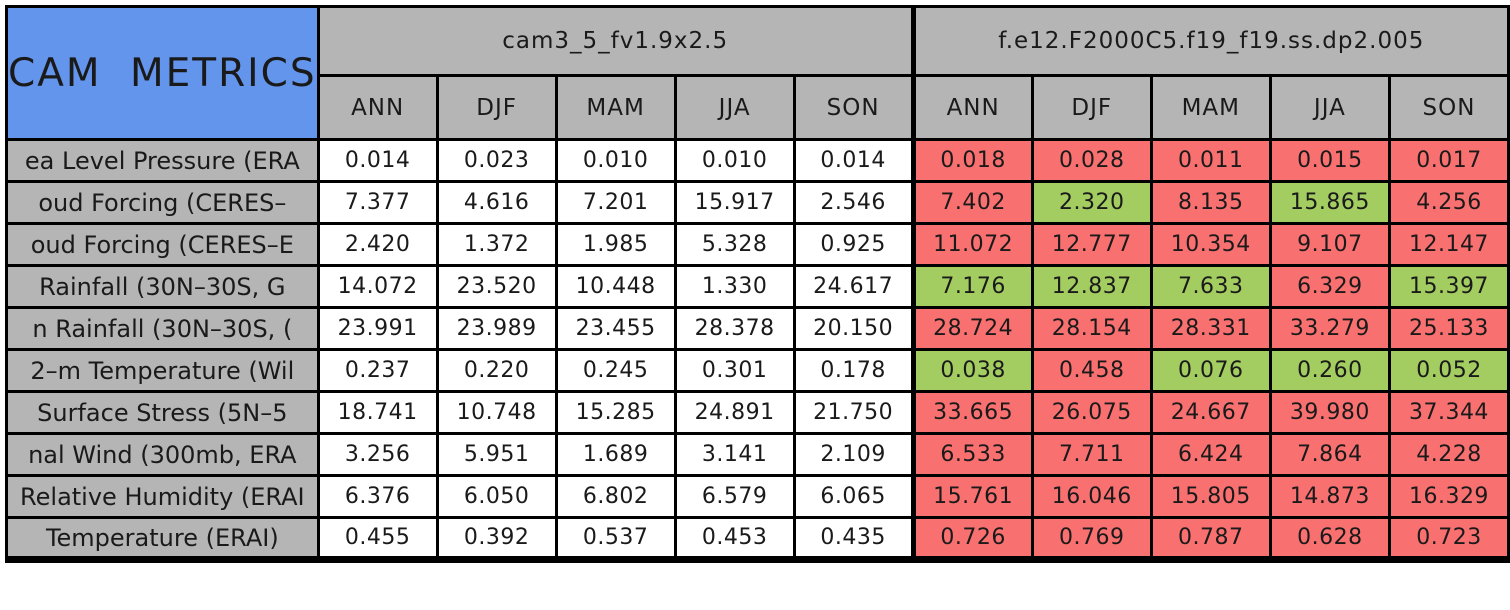 The height and width of the screenshot is (610, 1510). I want to click on cell-g2-jja: 0.628, so click(1329, 538).